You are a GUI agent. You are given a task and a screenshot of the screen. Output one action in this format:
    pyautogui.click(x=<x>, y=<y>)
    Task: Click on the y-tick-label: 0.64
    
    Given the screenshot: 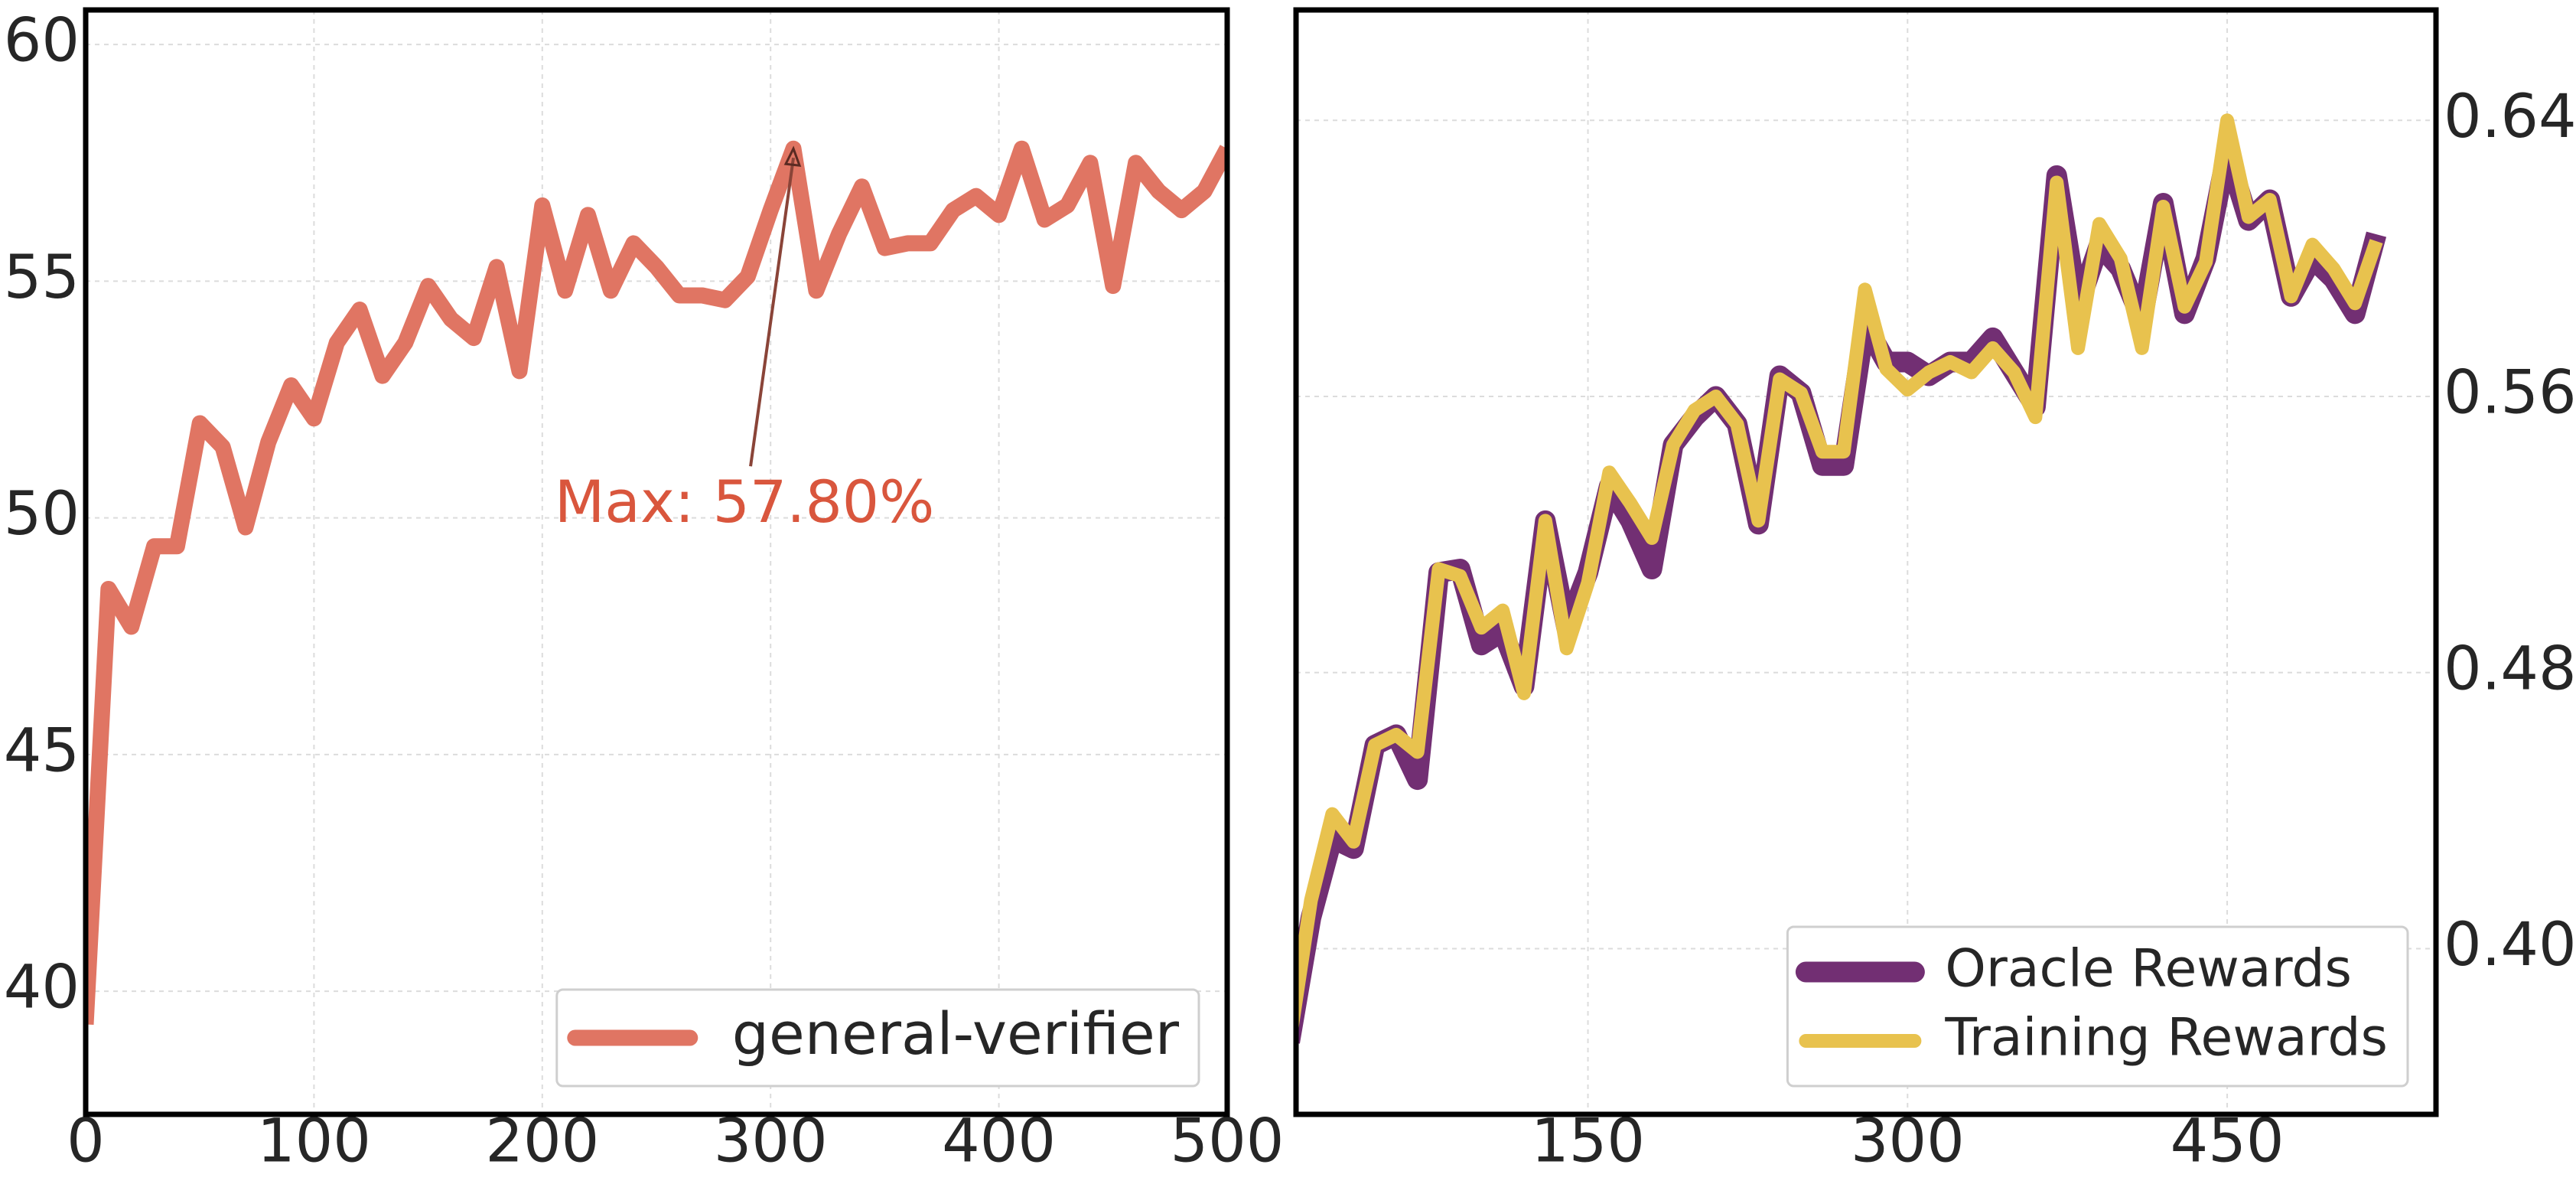 What is the action you would take?
    pyautogui.click(x=2510, y=117)
    